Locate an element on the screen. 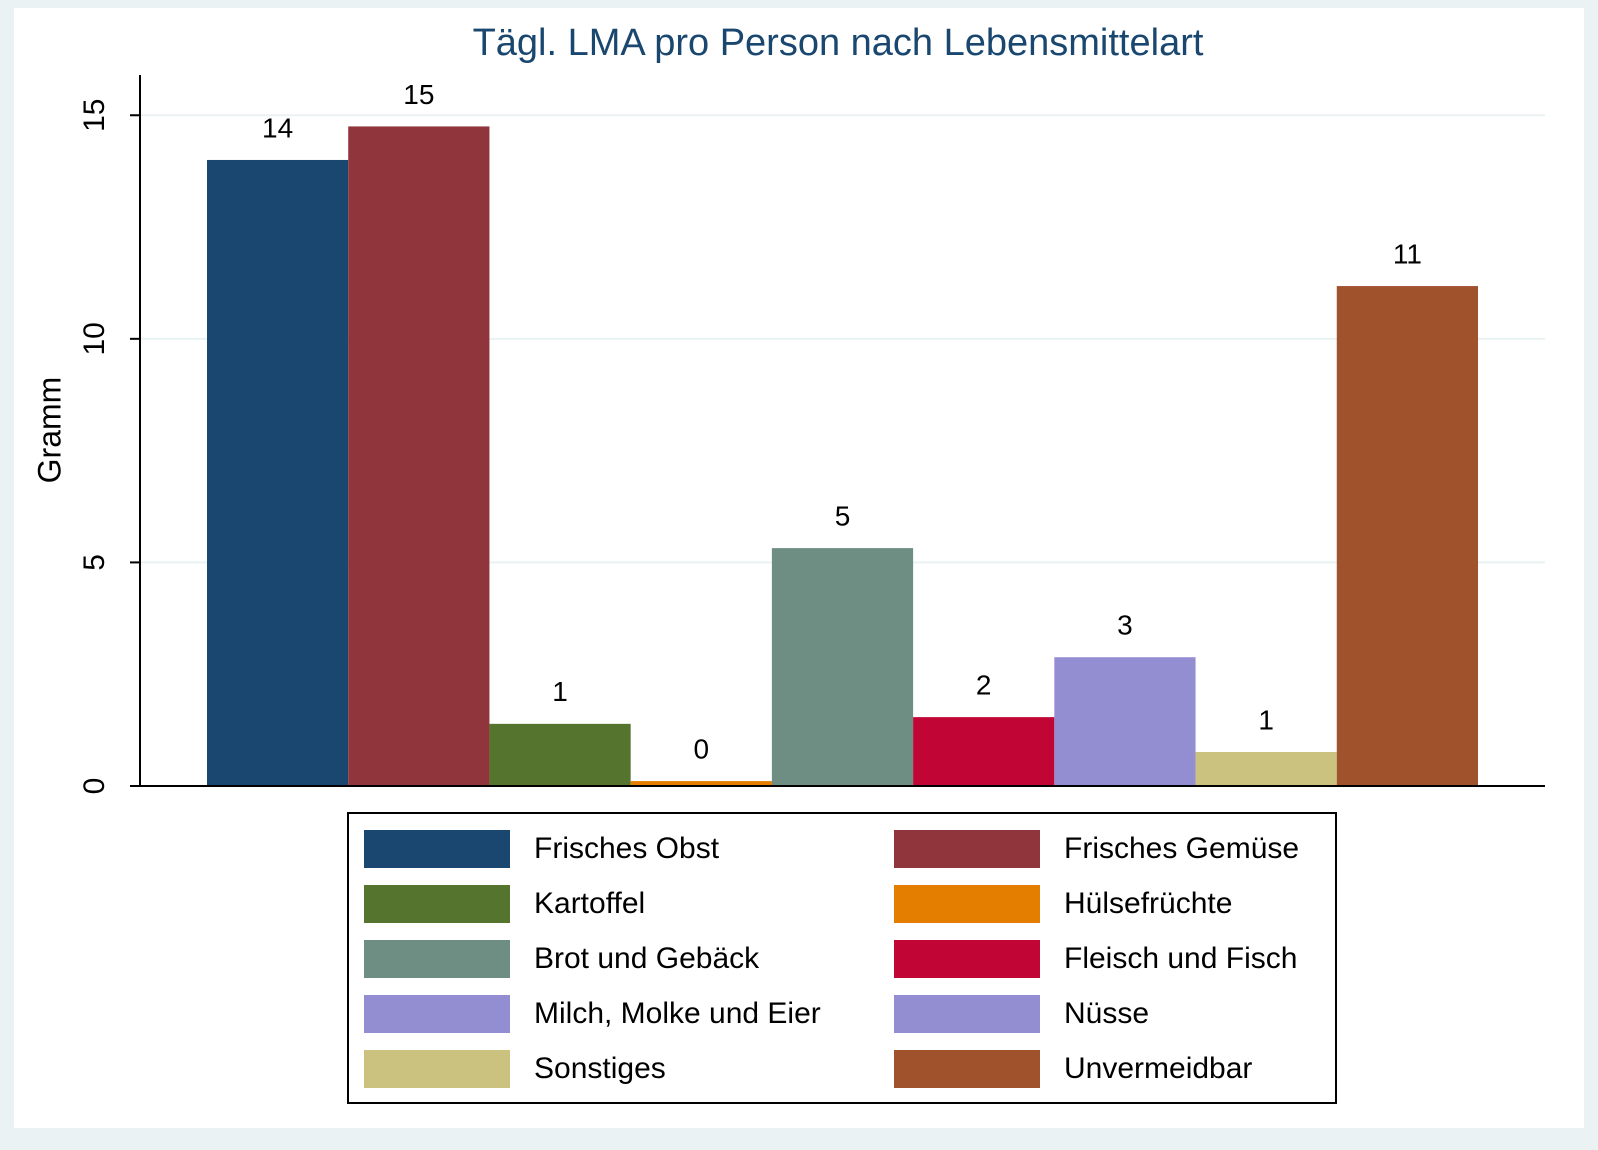  y-tick-label: 10 is located at coordinates (94, 338).